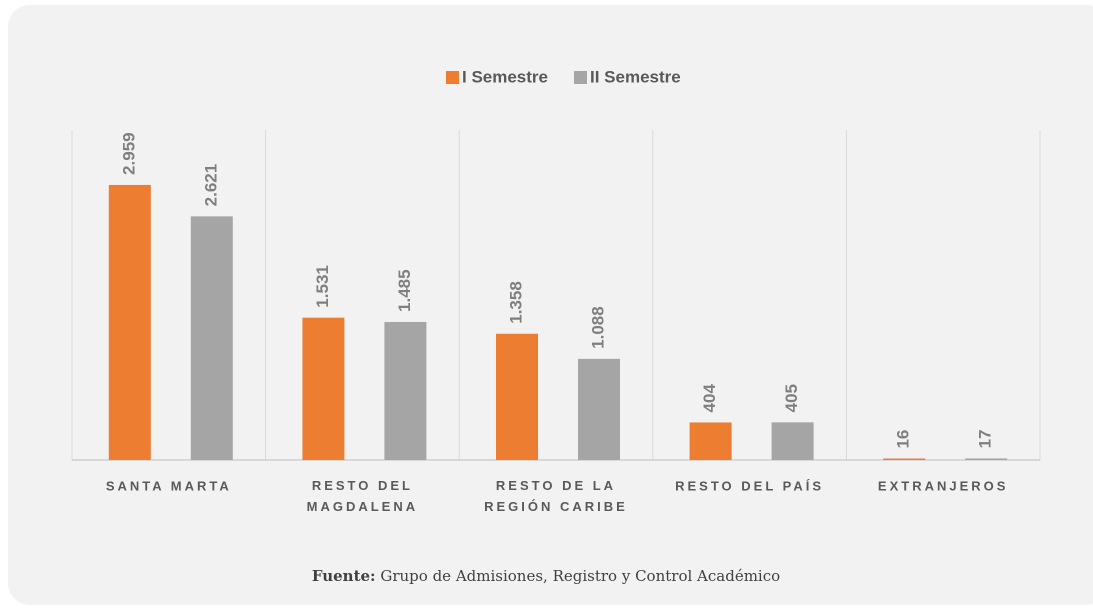 The image size is (1093, 612). Describe the element at coordinates (322, 286) in the screenshot. I see `value-label: 1.531` at that location.